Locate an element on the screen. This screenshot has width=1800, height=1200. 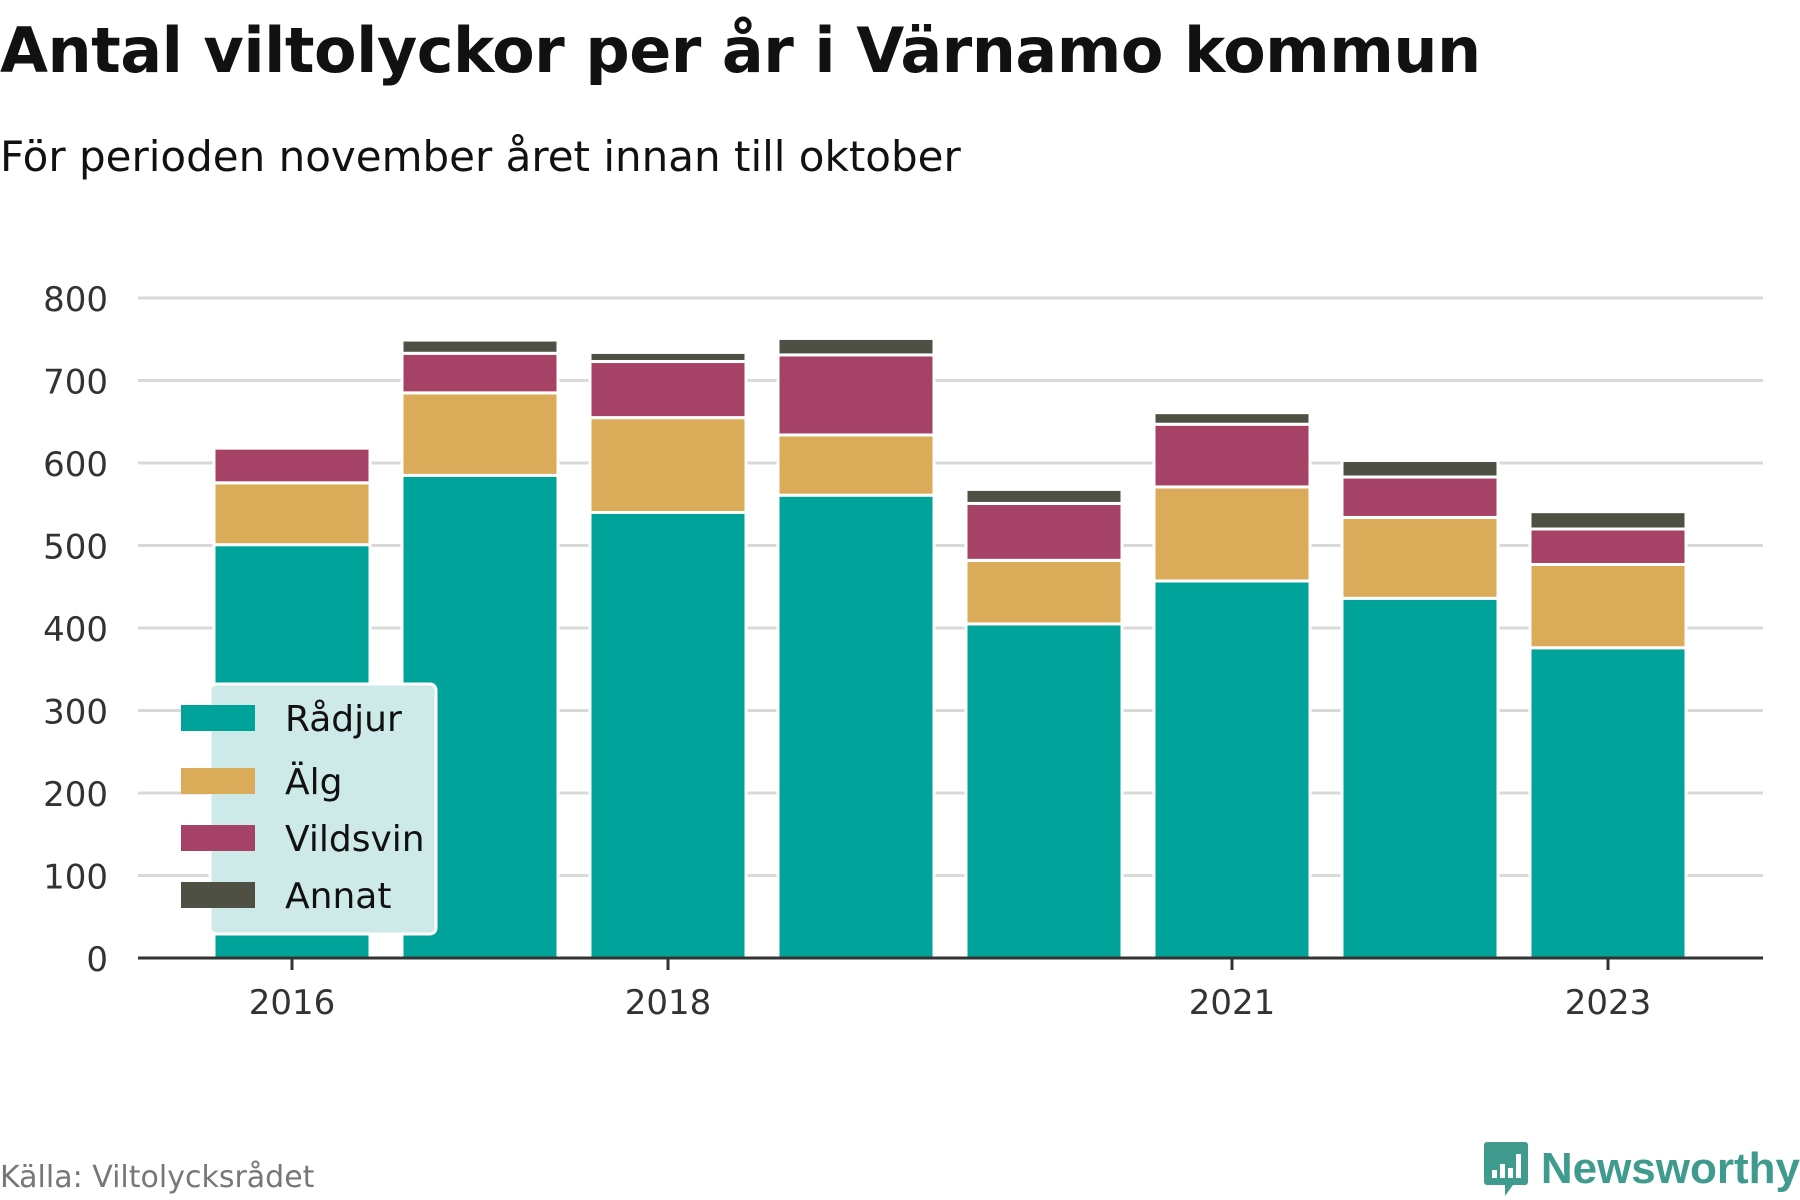
legend-swatch-rådjur is located at coordinates (218, 718).